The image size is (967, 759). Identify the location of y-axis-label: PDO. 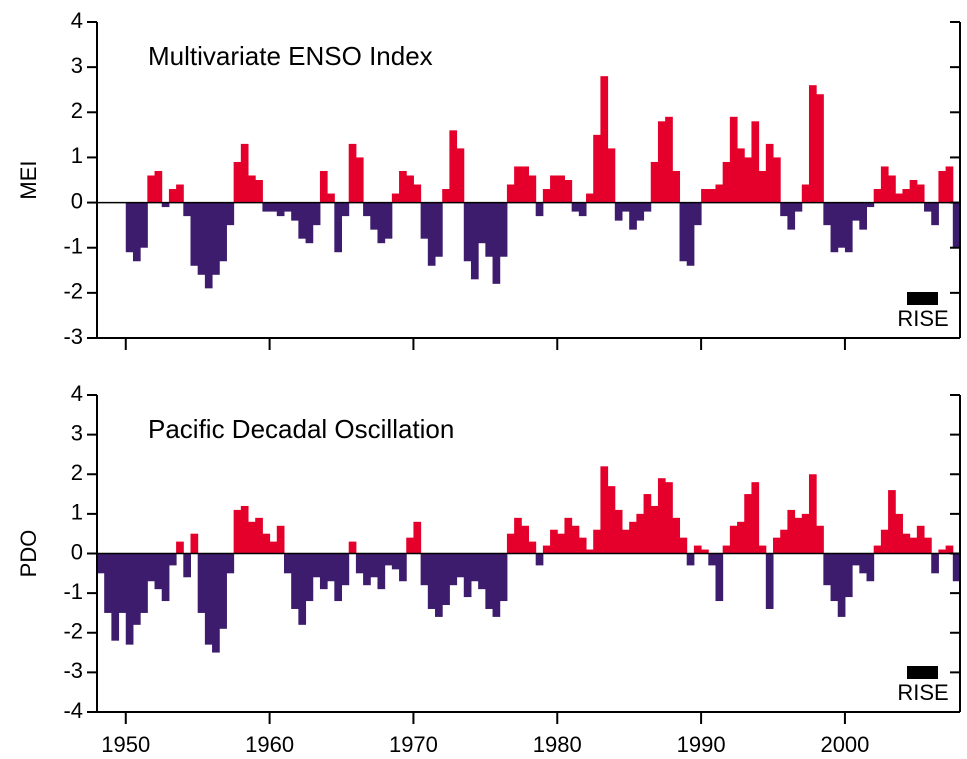
(28, 554).